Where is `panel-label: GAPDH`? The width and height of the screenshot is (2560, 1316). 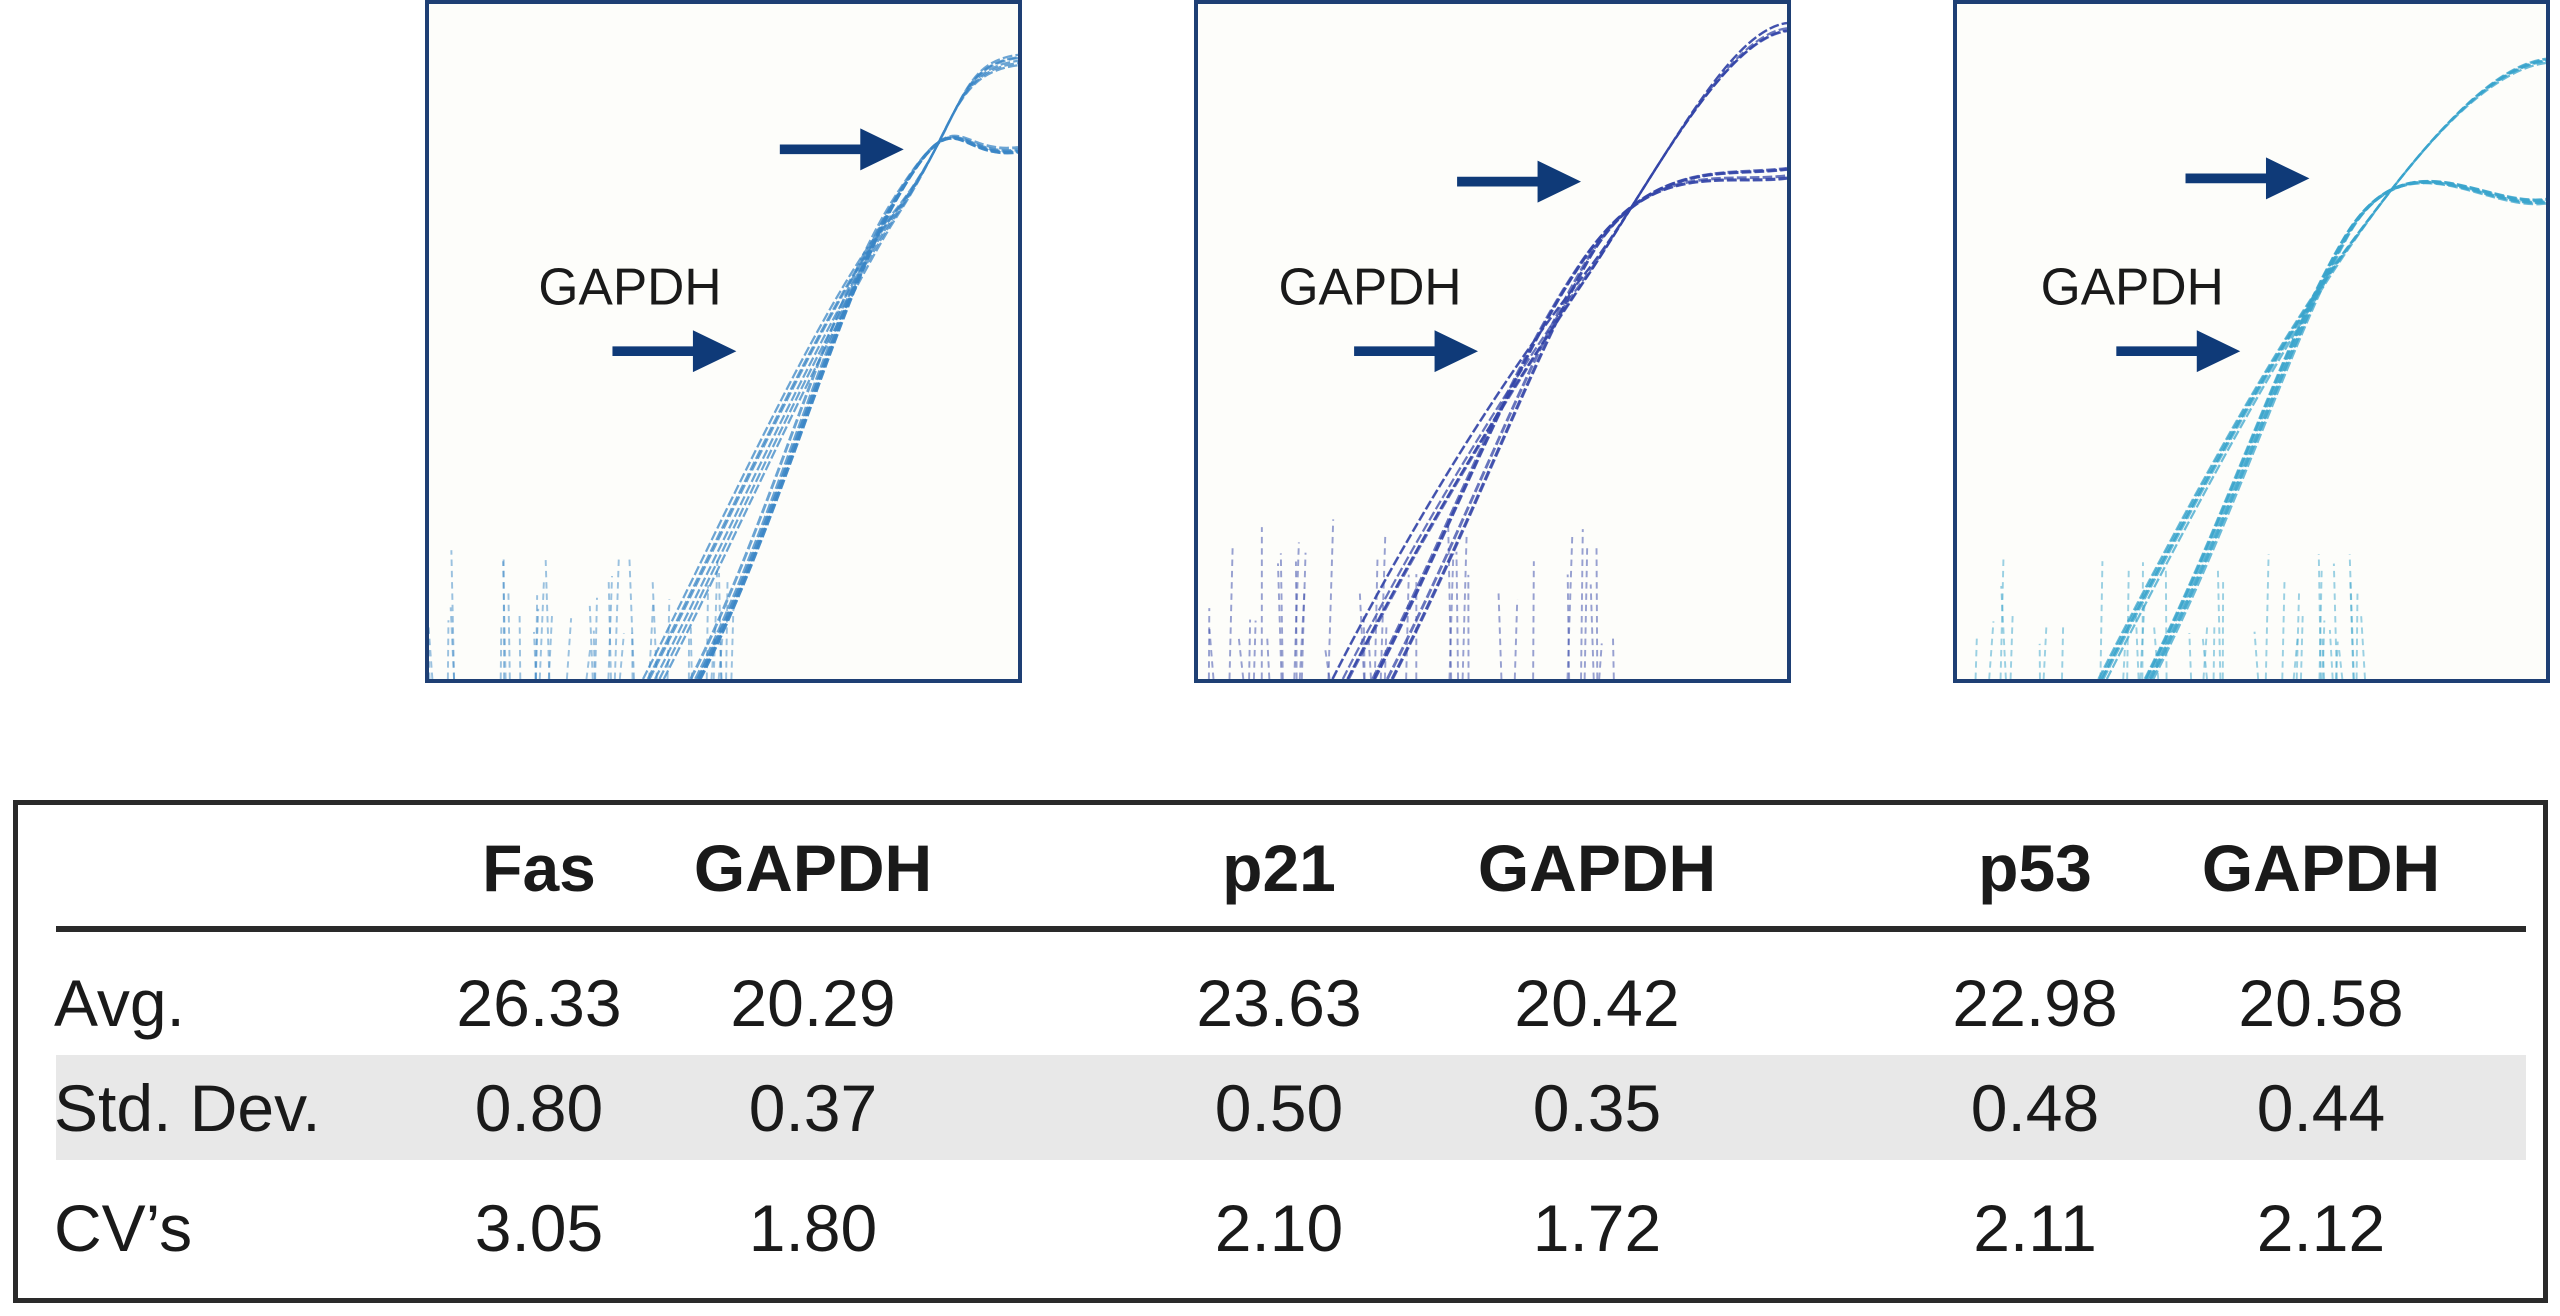
panel-label: GAPDH is located at coordinates (2132, 286).